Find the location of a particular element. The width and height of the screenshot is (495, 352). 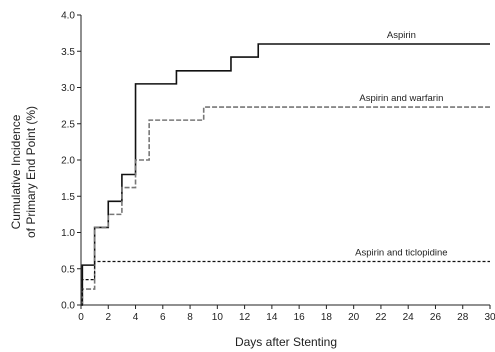

y-tick-label: 3.5 is located at coordinates (68, 52).